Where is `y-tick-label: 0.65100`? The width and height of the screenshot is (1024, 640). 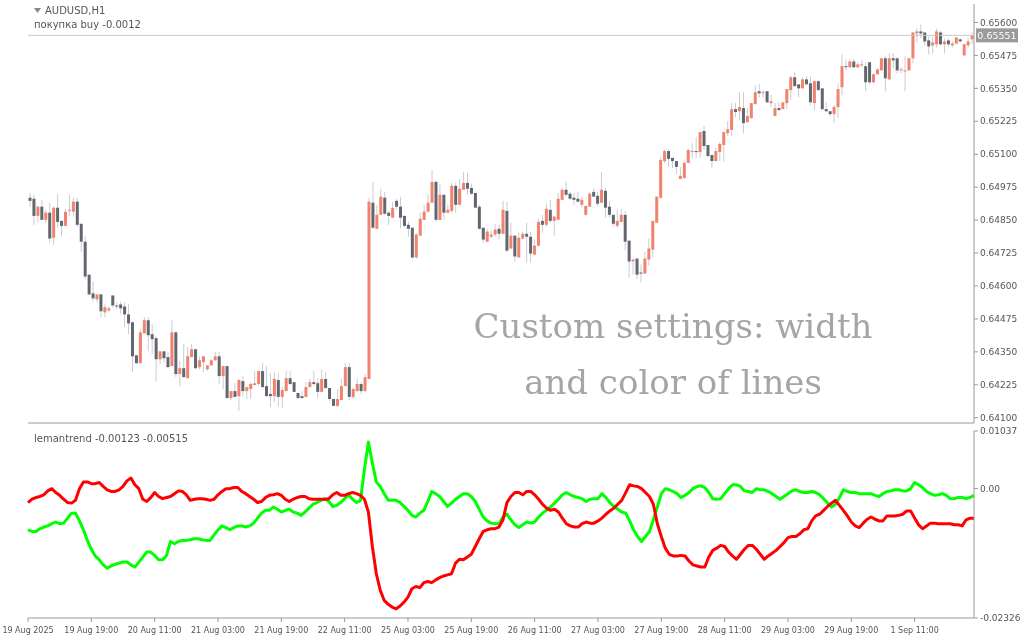 y-tick-label: 0.65100 is located at coordinates (999, 154).